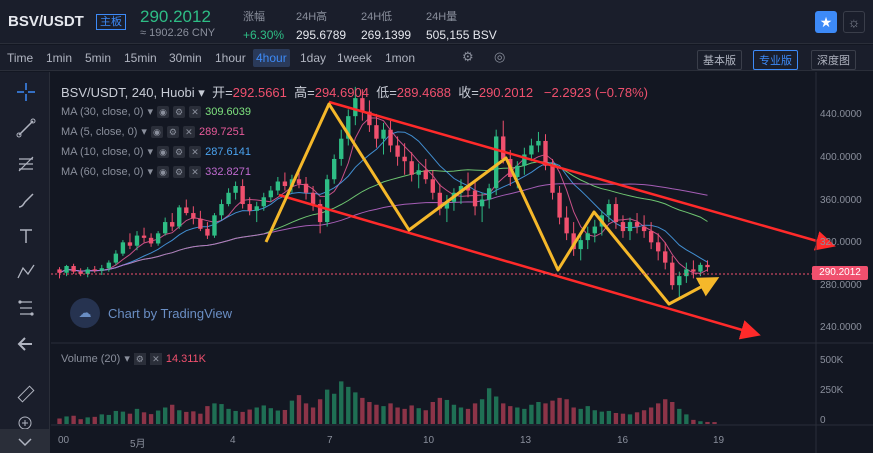 Image resolution: width=873 pixels, height=453 pixels. I want to click on time-tick: 16, so click(623, 440).